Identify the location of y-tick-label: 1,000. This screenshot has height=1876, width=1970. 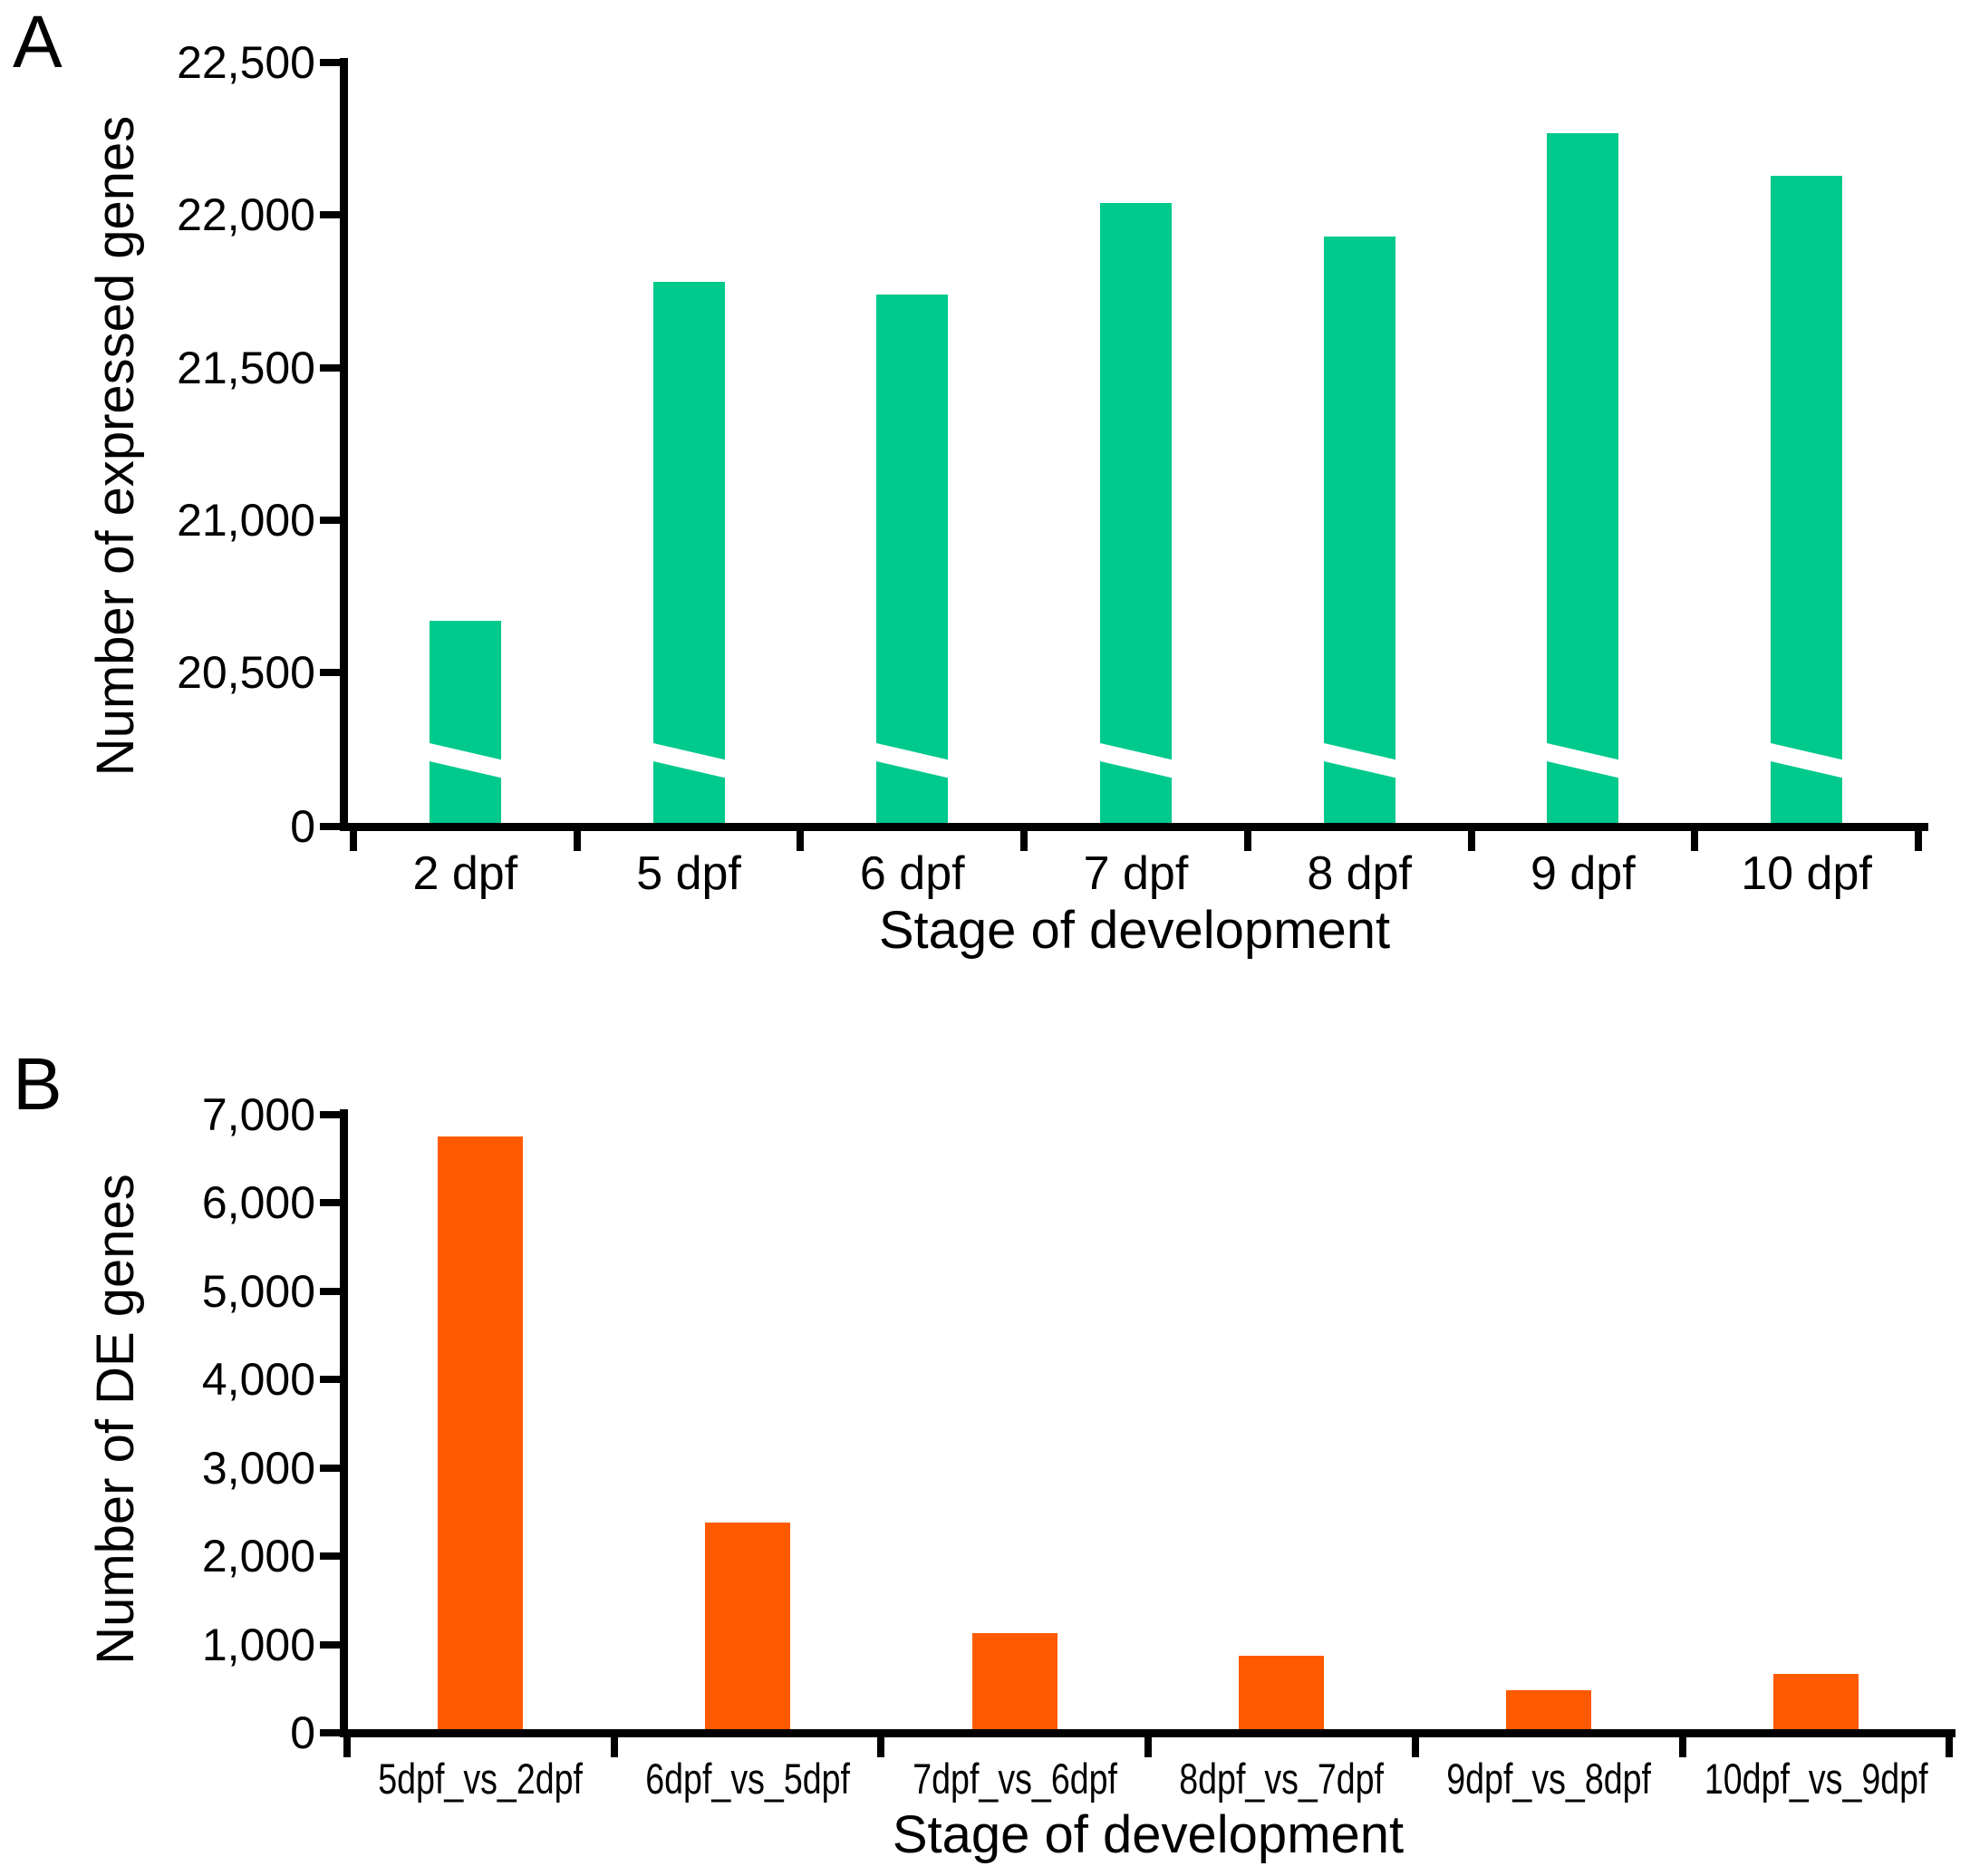
(258, 1644).